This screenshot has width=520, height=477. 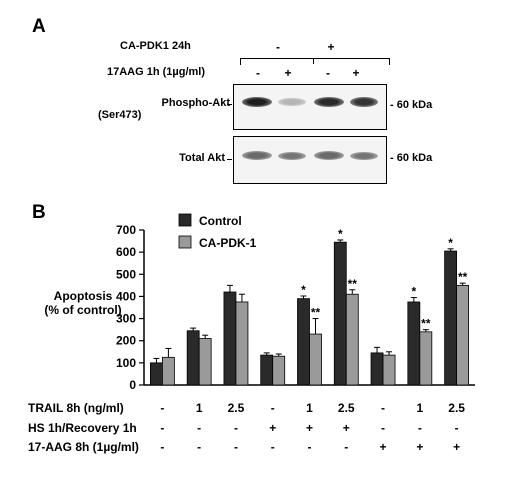 I want to click on 17aag-row-label: 17AAG 1h (1µg/ml), so click(x=156, y=72).